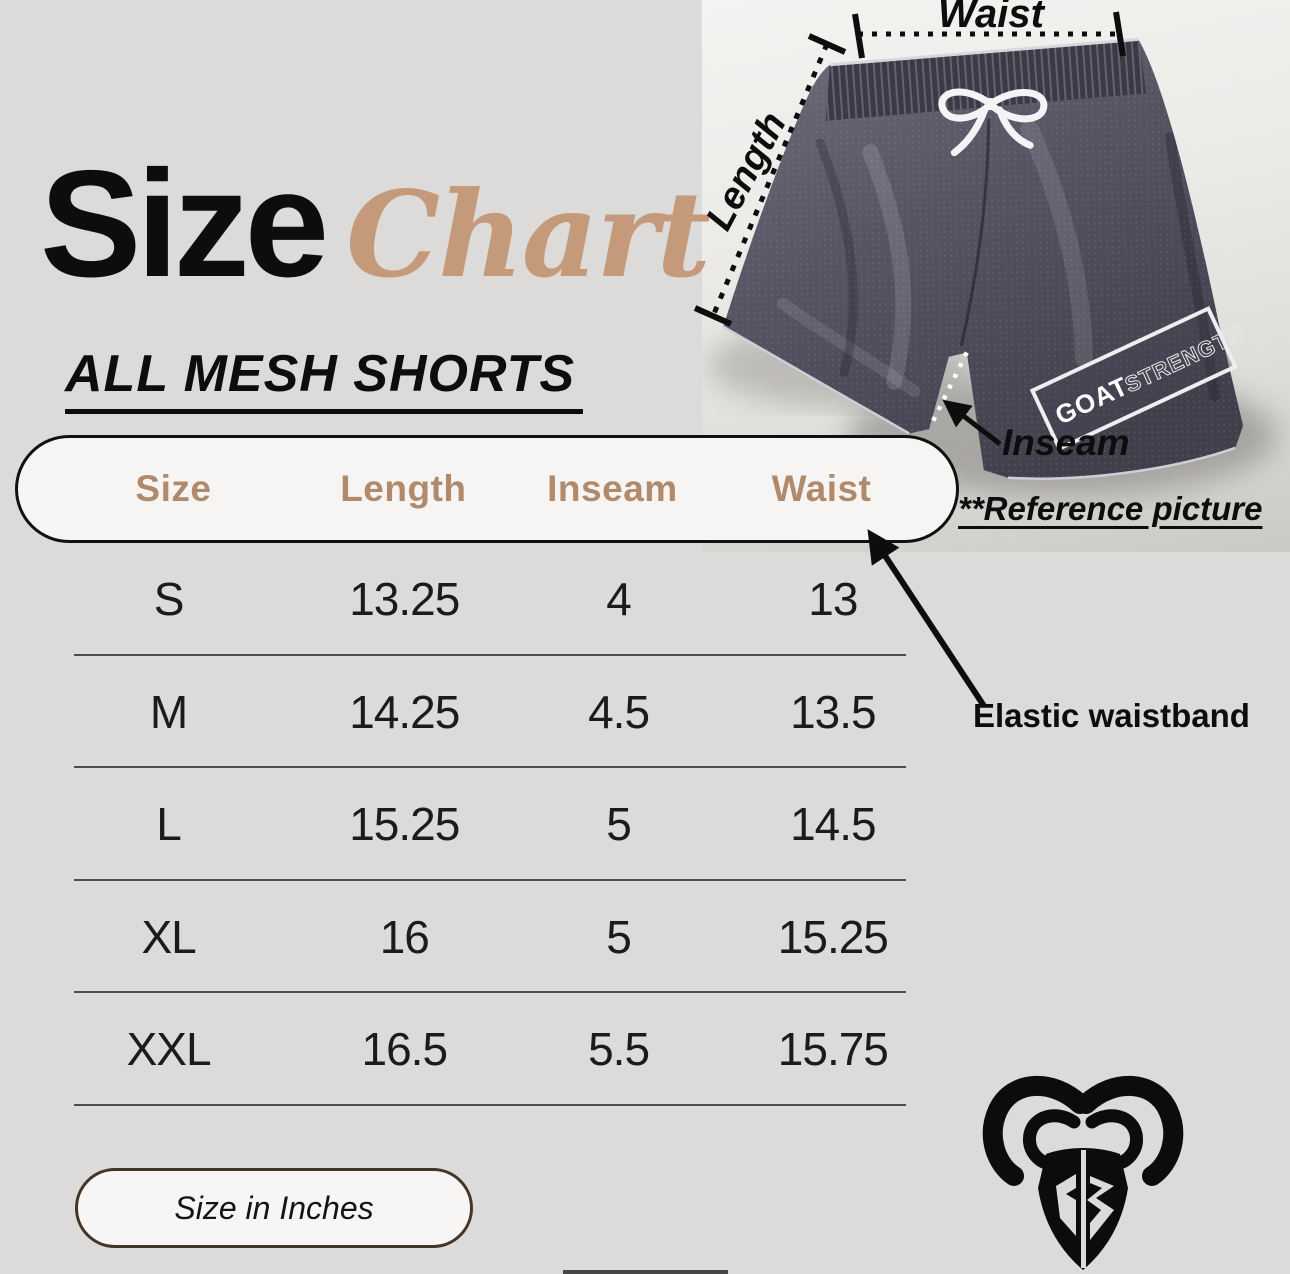 Image resolution: width=1290 pixels, height=1274 pixels. I want to click on reference-picture-note: **Reference picture, so click(1110, 508).